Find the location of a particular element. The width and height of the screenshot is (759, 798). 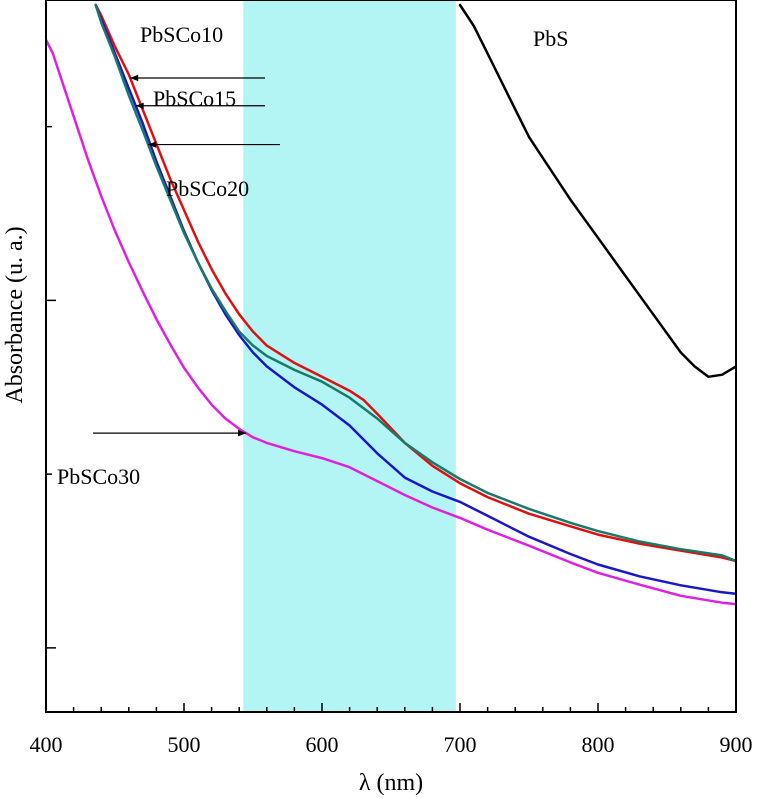

x-axis-title: λ (nm) is located at coordinates (391, 783).